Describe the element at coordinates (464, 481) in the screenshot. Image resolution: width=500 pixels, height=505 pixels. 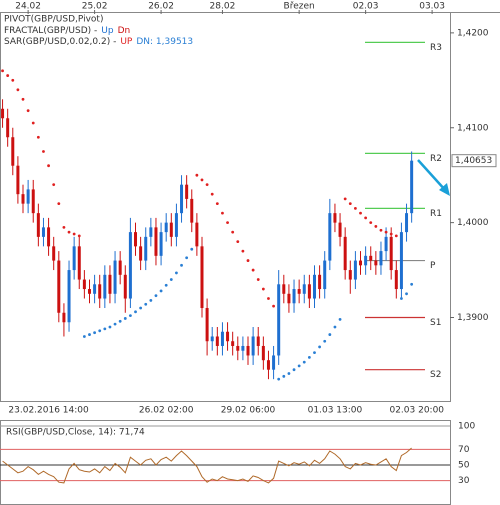
I see `rsi-tick-label: 30` at that location.